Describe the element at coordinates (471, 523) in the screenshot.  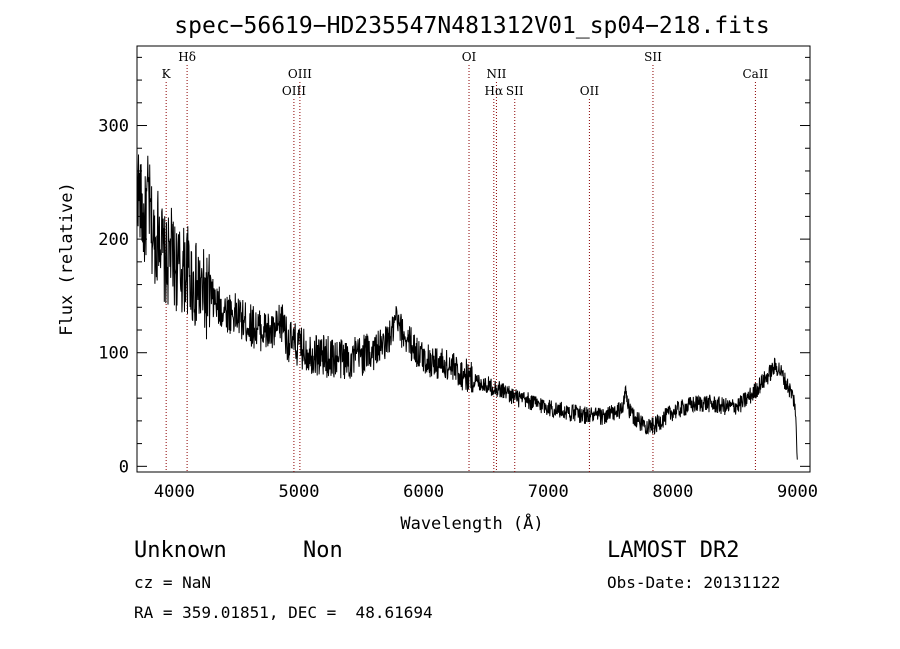
I see `x-axis-label: Wavelength (Å)` at that location.